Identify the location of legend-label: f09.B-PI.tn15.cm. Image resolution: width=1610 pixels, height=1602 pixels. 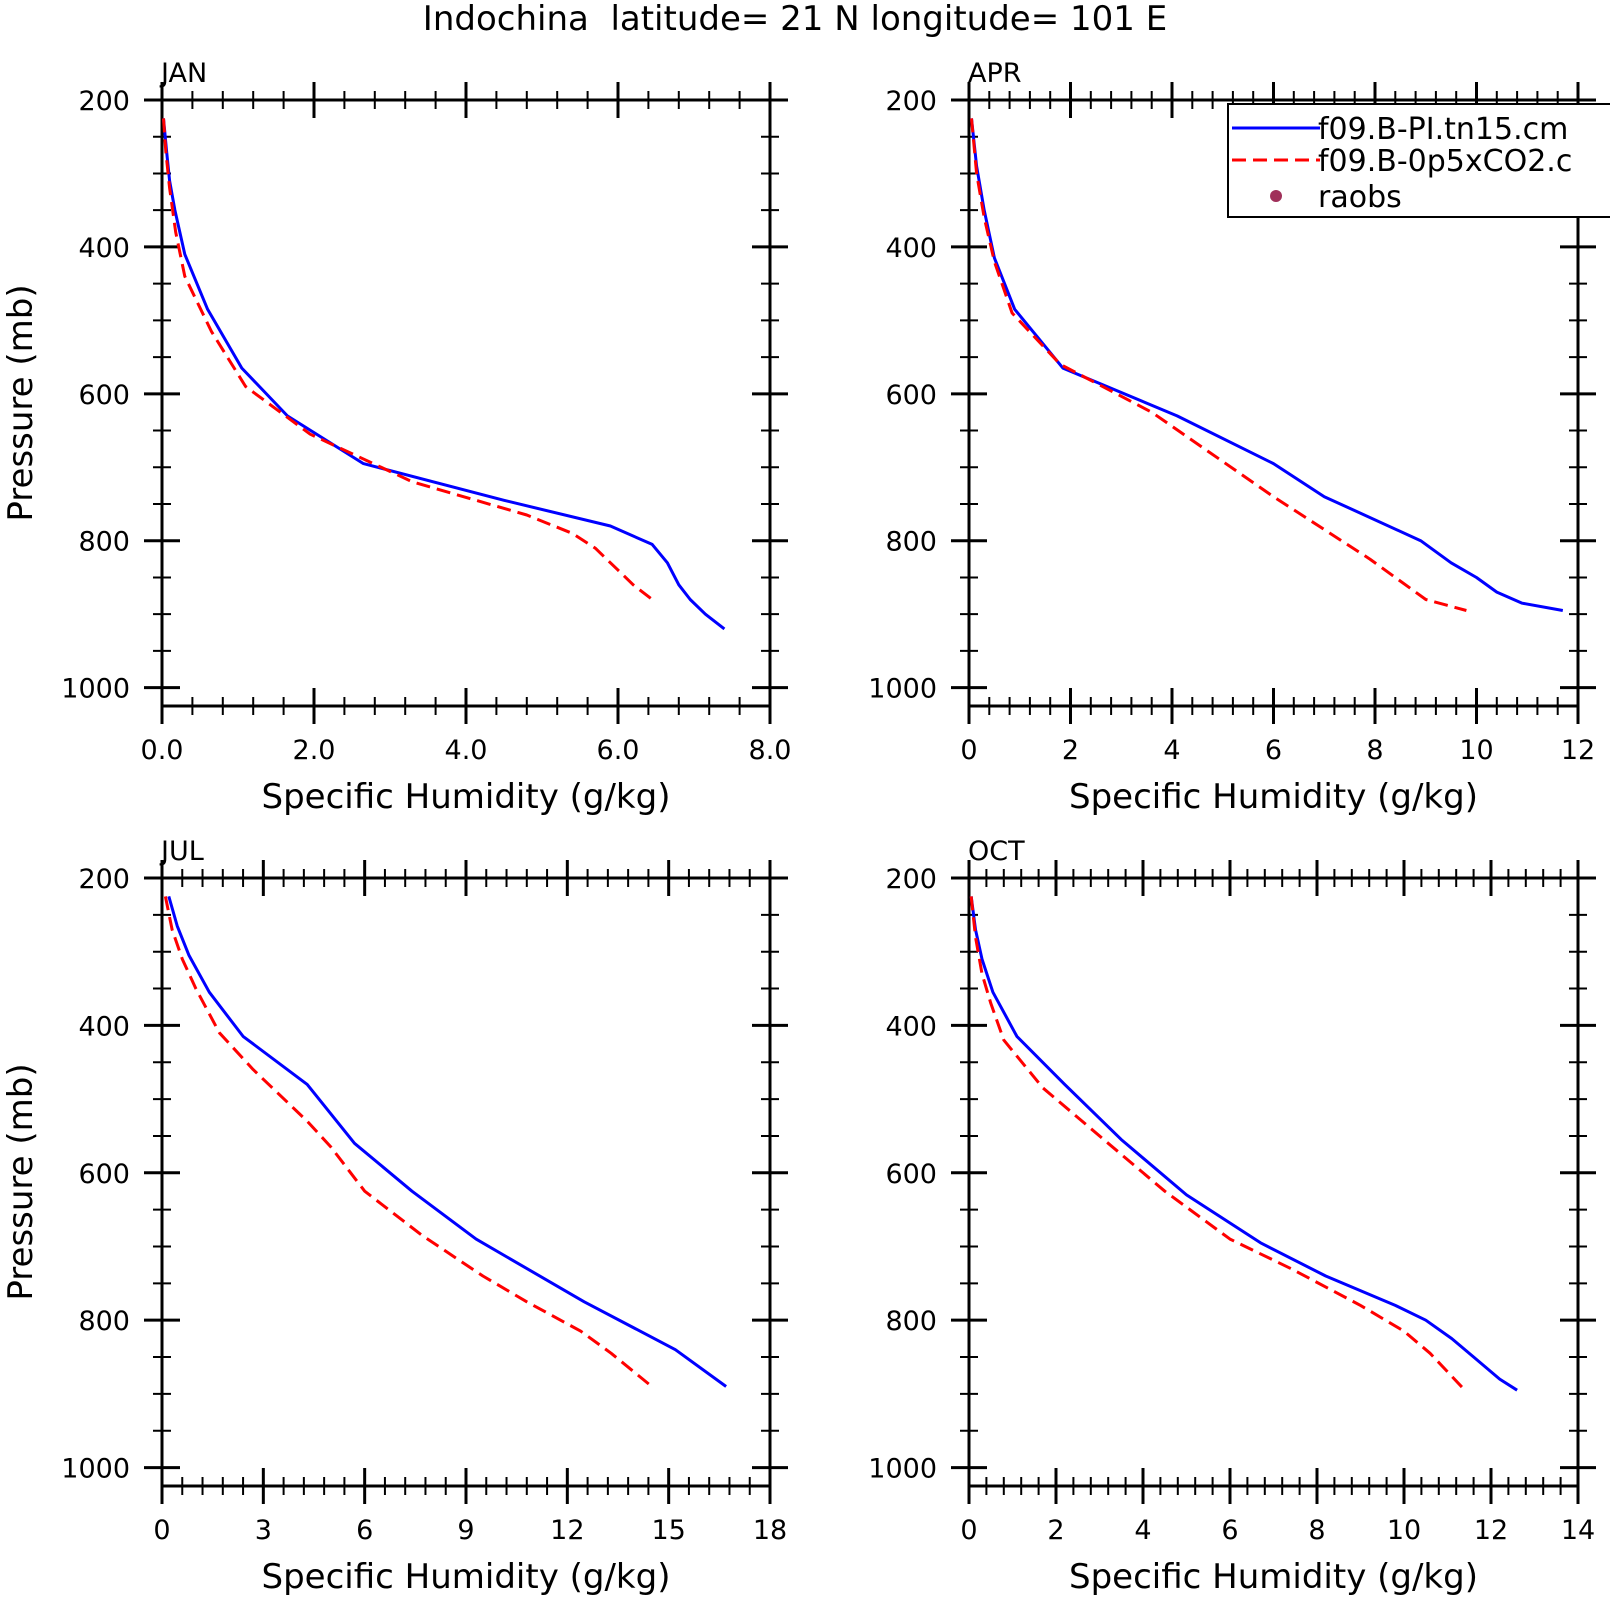
(1443, 129).